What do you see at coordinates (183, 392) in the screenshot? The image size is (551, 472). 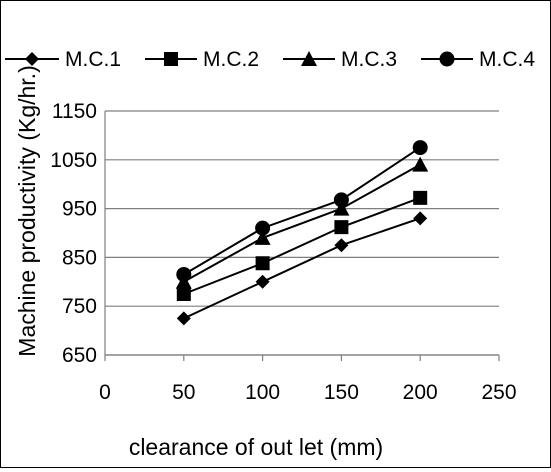 I see `x-tick-label-50: 50` at bounding box center [183, 392].